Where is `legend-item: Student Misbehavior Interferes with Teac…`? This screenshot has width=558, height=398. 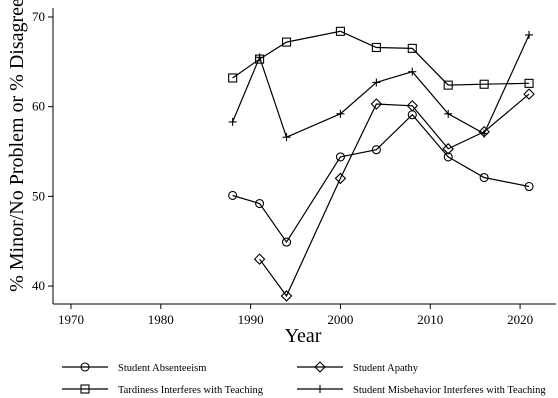
legend-item: Student Misbehavior Interferes with Teac… is located at coordinates (421, 390).